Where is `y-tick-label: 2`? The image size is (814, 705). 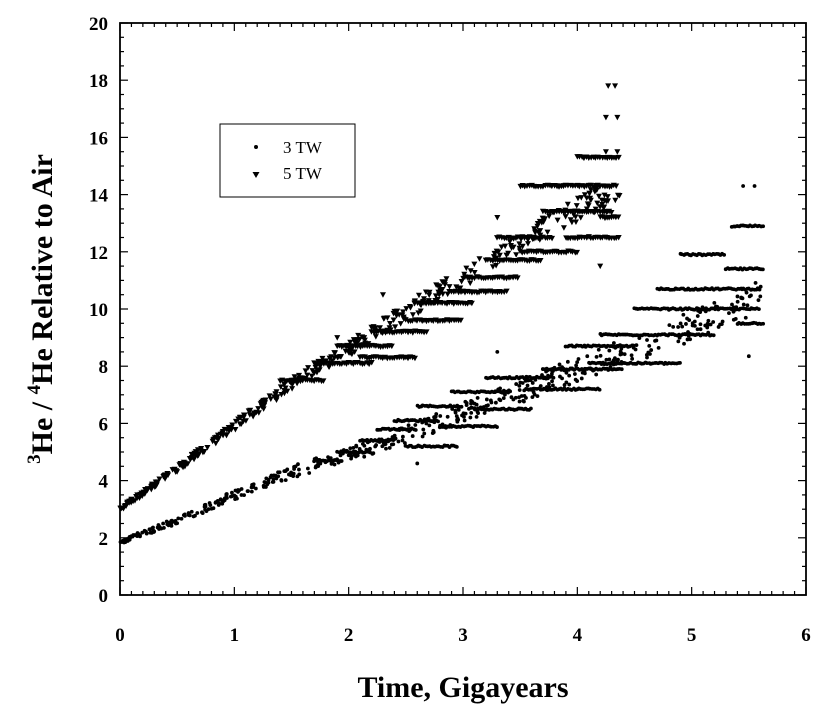 y-tick-label: 2 is located at coordinates (104, 539).